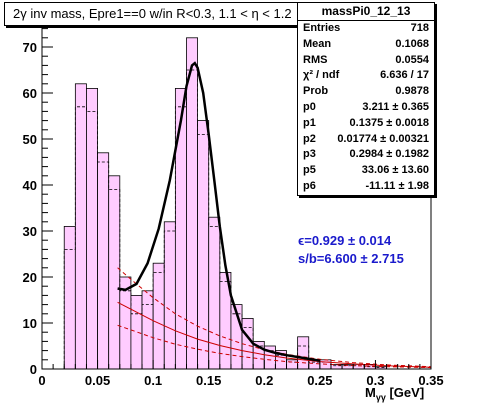 The image size is (479, 411). I want to click on stats-value: 33.06 ± 13.60, so click(395, 170).